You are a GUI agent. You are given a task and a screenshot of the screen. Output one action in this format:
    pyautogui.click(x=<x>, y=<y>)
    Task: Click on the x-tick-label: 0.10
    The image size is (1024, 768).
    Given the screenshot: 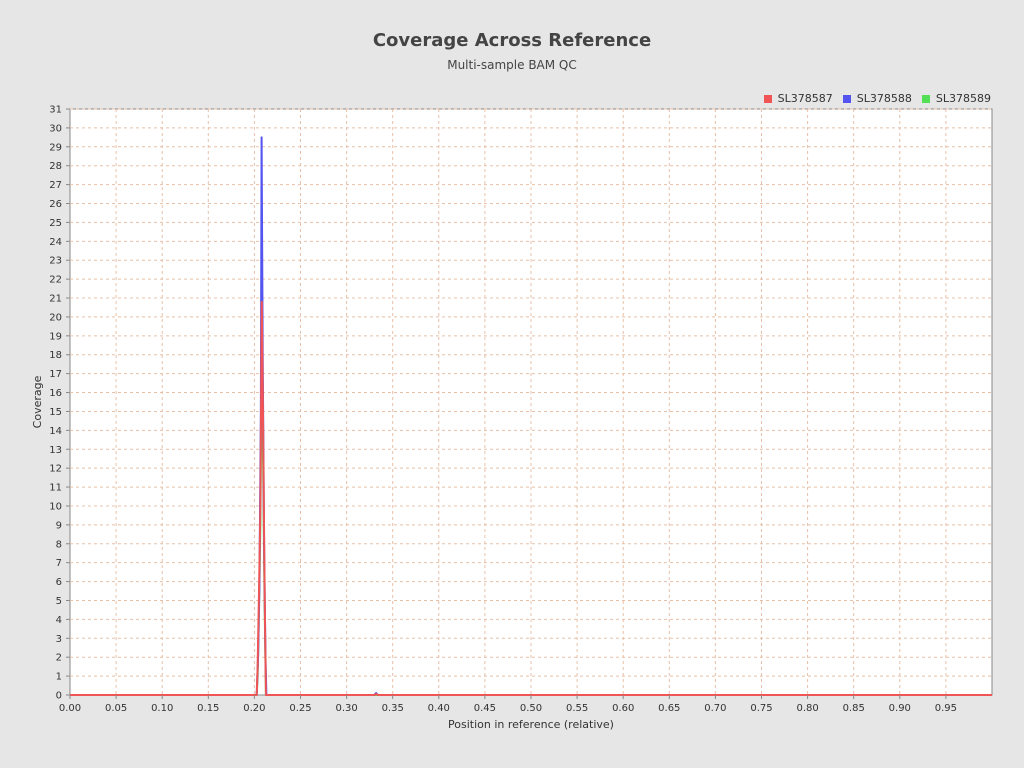 What is the action you would take?
    pyautogui.click(x=162, y=708)
    